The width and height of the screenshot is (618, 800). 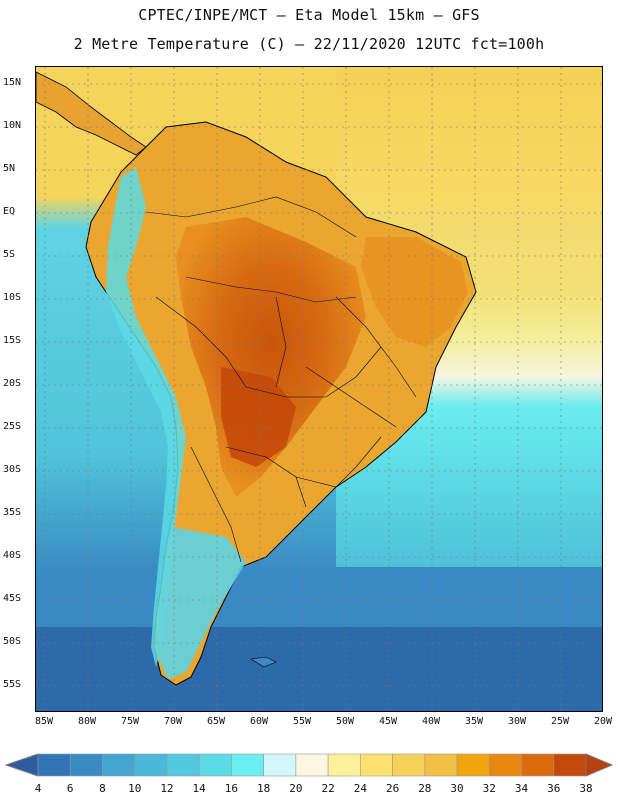 I want to click on lat-label: 45S, so click(x=12, y=598).